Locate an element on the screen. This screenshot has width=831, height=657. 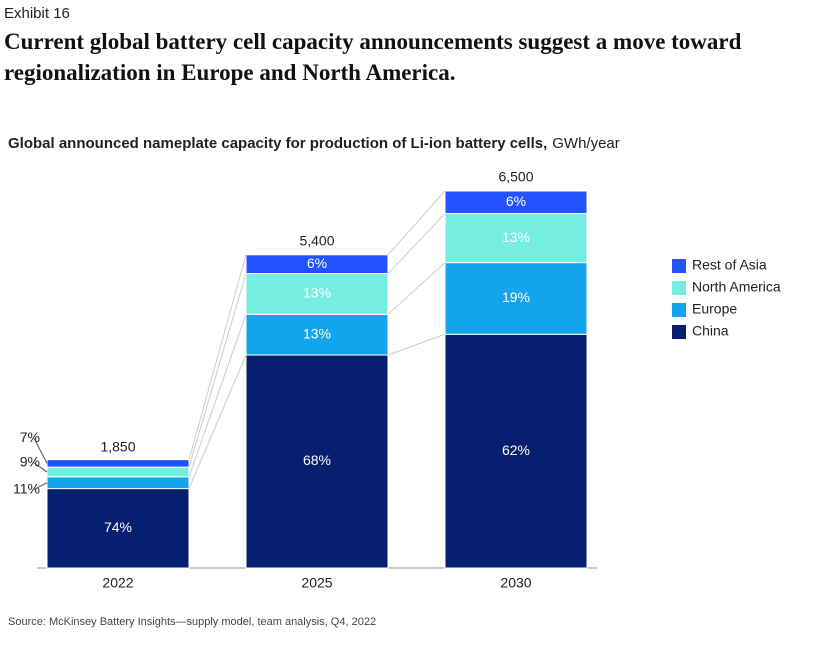
value-label: 19% is located at coordinates (516, 297).